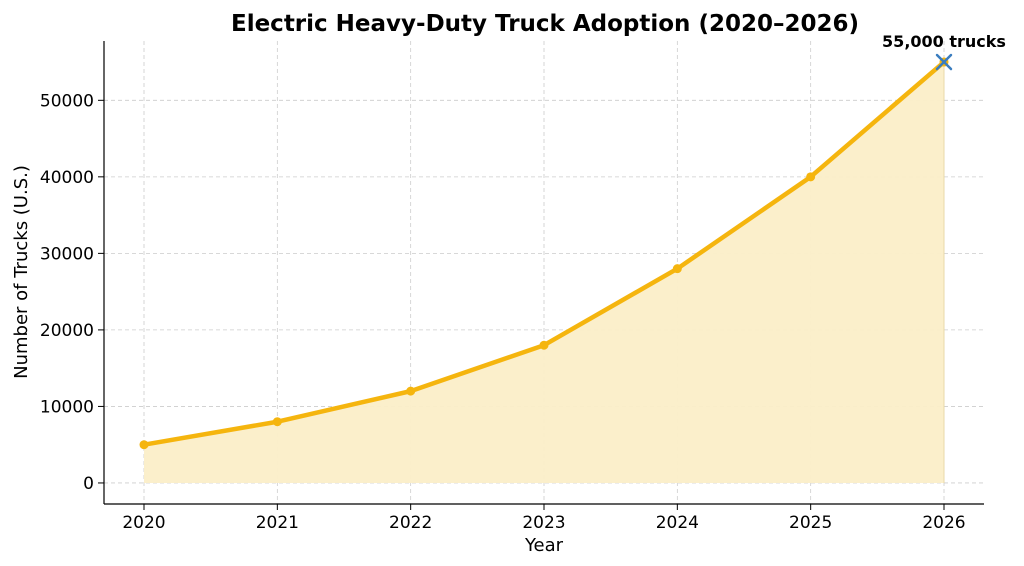 The image size is (1024, 566). What do you see at coordinates (677, 523) in the screenshot?
I see `x-tick-label: 2024` at bounding box center [677, 523].